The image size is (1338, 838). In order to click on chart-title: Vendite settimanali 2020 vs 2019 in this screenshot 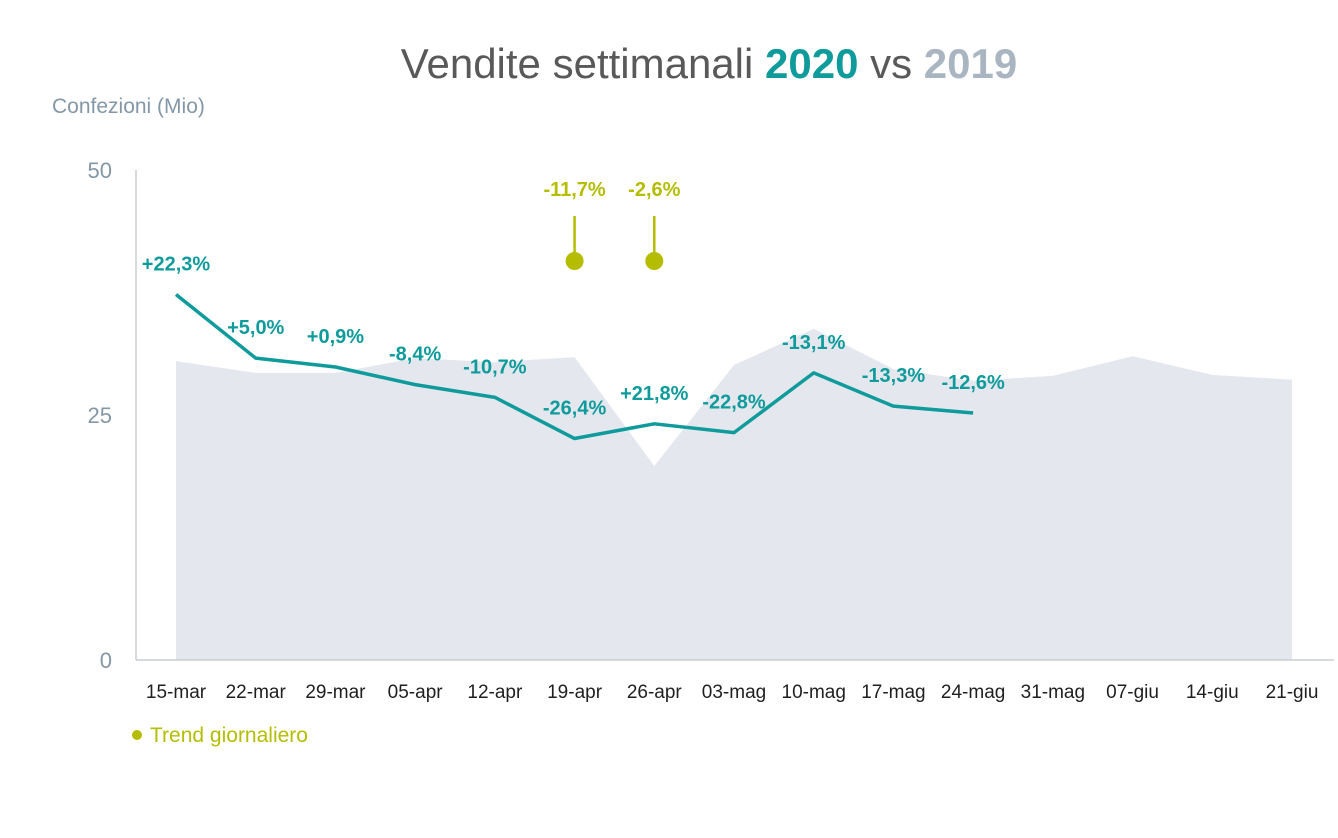, I will do `click(709, 63)`.